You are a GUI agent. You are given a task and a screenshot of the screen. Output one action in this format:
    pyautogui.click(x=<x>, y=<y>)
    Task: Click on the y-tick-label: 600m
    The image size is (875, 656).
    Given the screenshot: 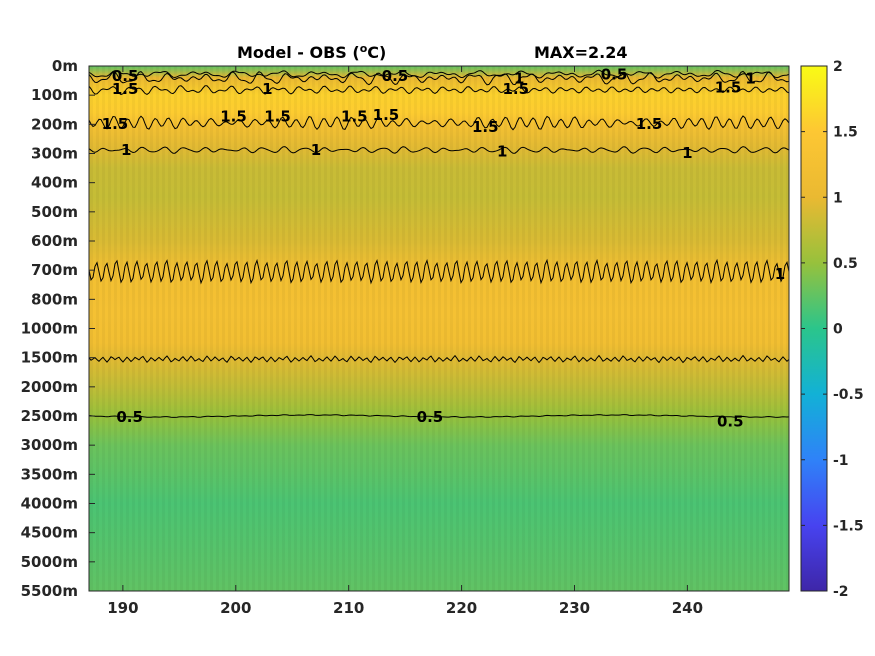 What is the action you would take?
    pyautogui.click(x=54, y=241)
    